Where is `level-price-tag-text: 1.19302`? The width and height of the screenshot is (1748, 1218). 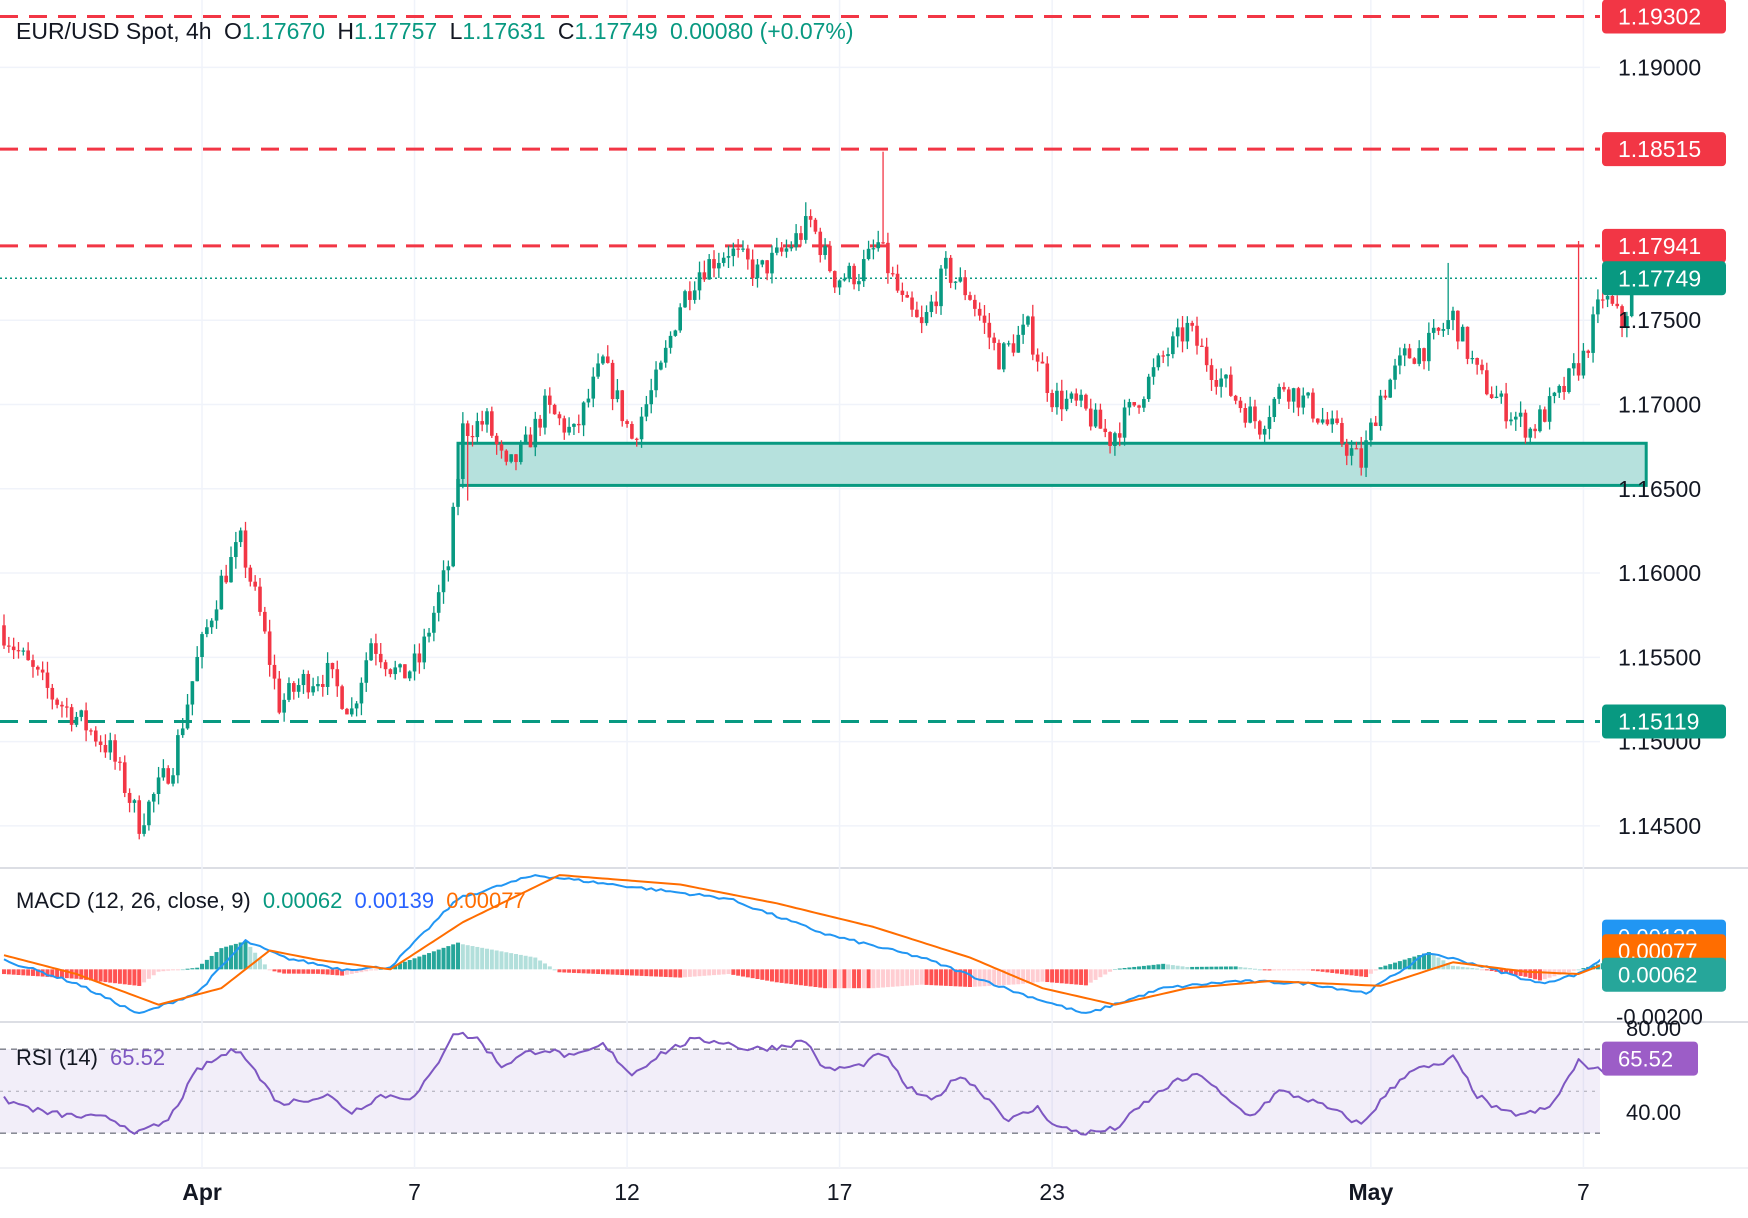 level-price-tag-text: 1.19302 is located at coordinates (1659, 17).